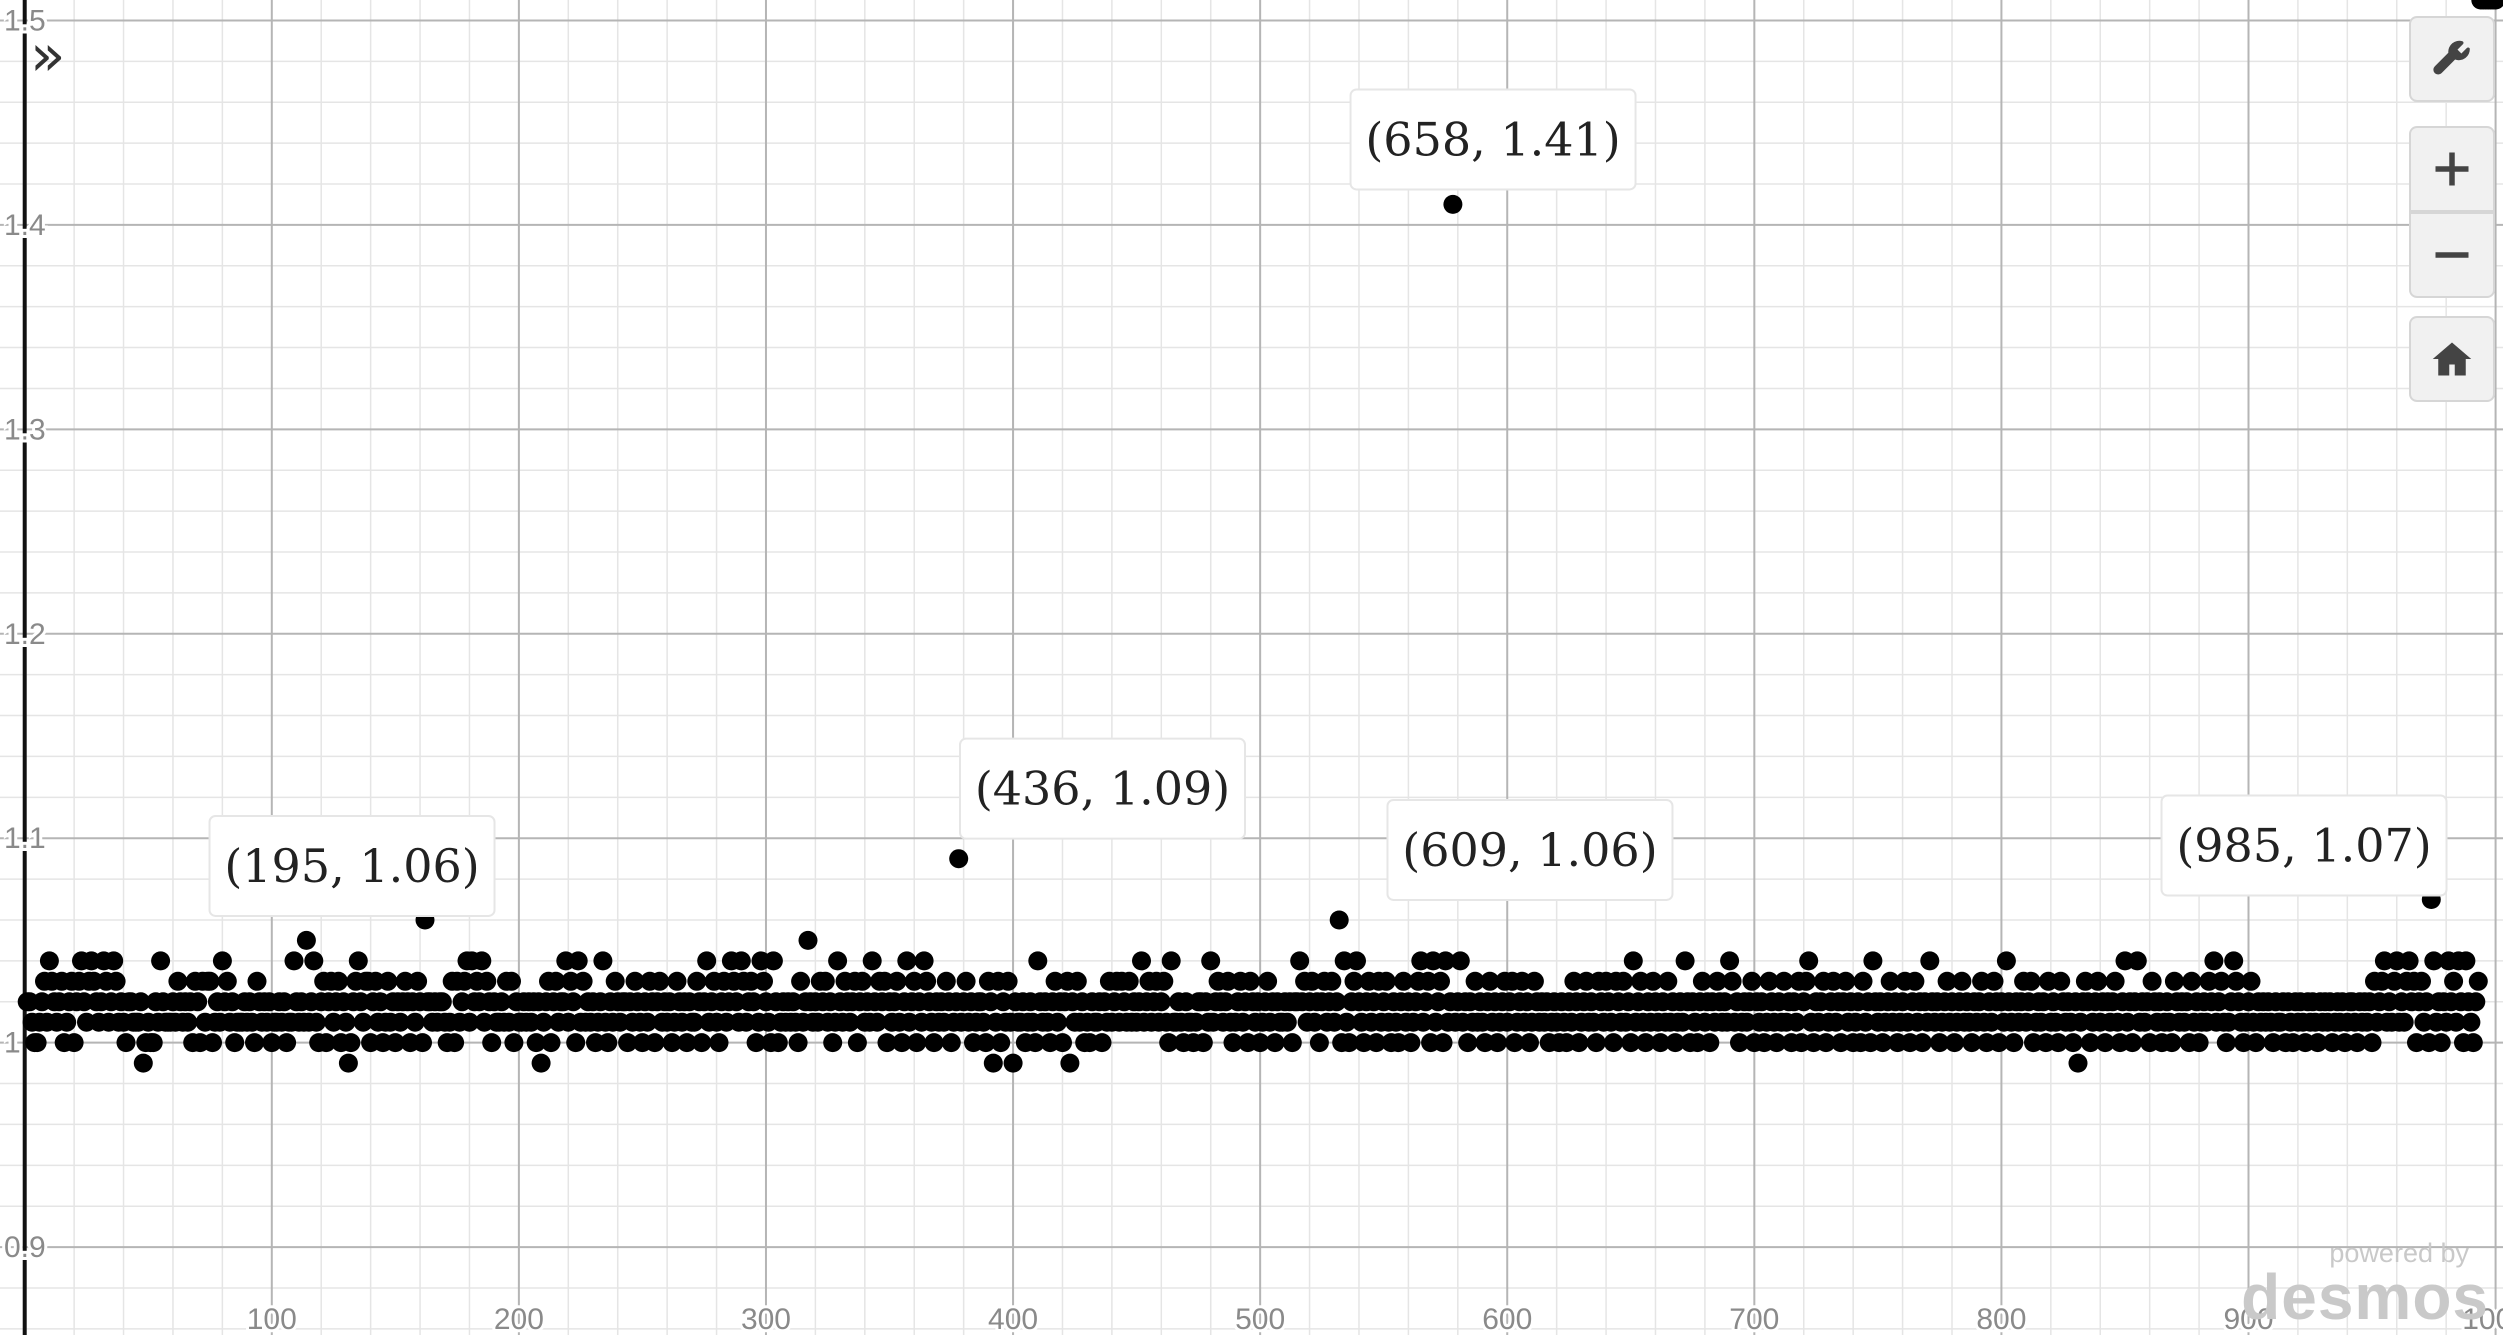  Describe the element at coordinates (2452, 359) in the screenshot. I see `default-viewport-button` at that location.